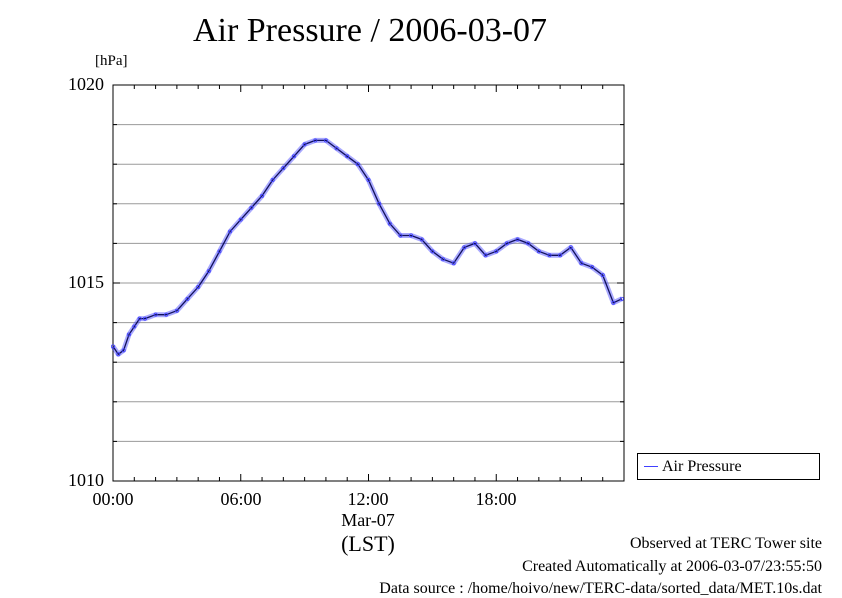  What do you see at coordinates (86, 282) in the screenshot?
I see `y-tick-label: 1015` at bounding box center [86, 282].